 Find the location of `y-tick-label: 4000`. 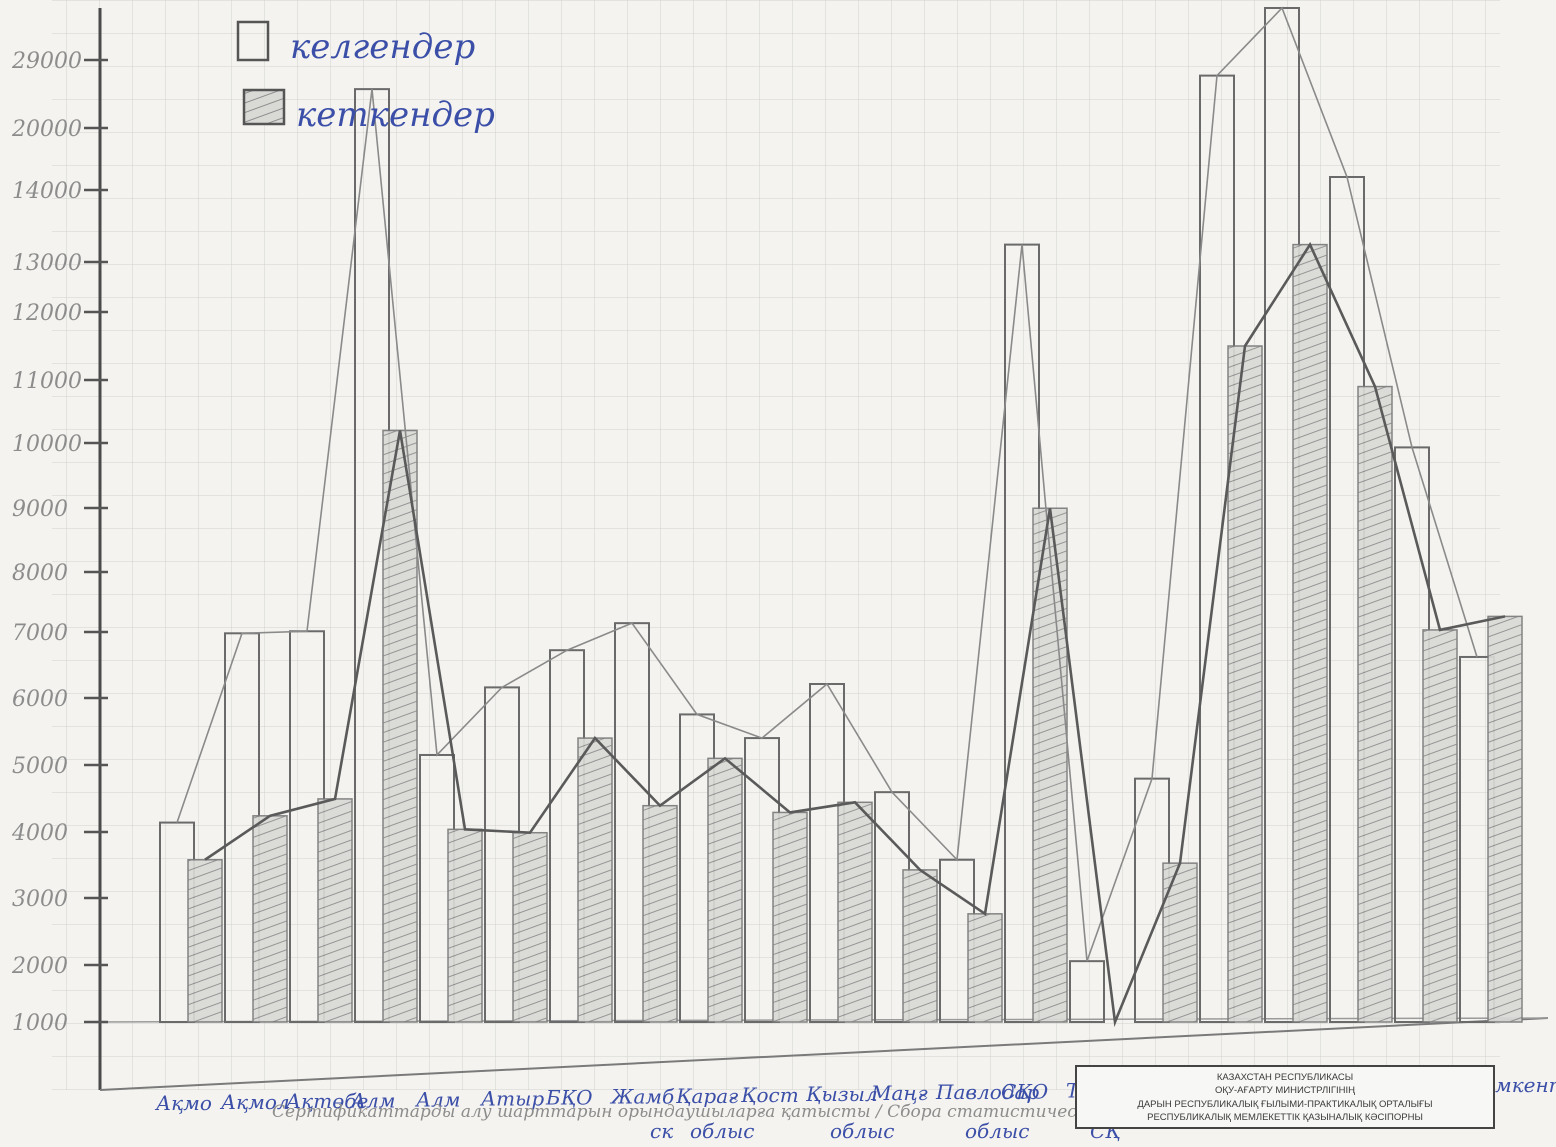

y-tick-label: 4000 is located at coordinates (39, 833).